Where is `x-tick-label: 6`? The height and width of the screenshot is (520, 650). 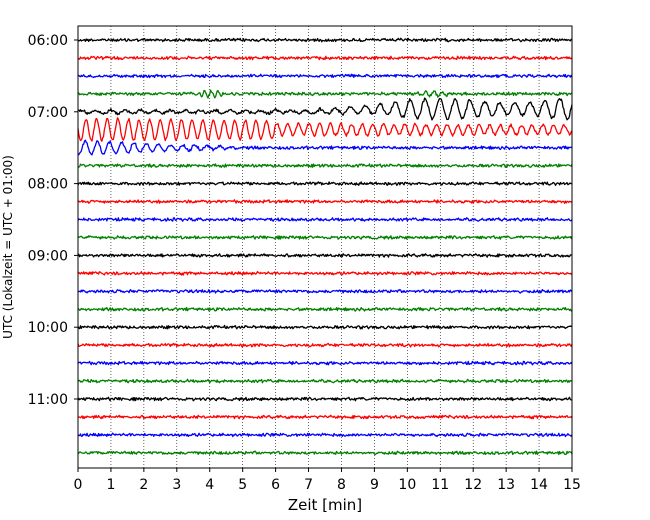 x-tick-label: 6 is located at coordinates (275, 485).